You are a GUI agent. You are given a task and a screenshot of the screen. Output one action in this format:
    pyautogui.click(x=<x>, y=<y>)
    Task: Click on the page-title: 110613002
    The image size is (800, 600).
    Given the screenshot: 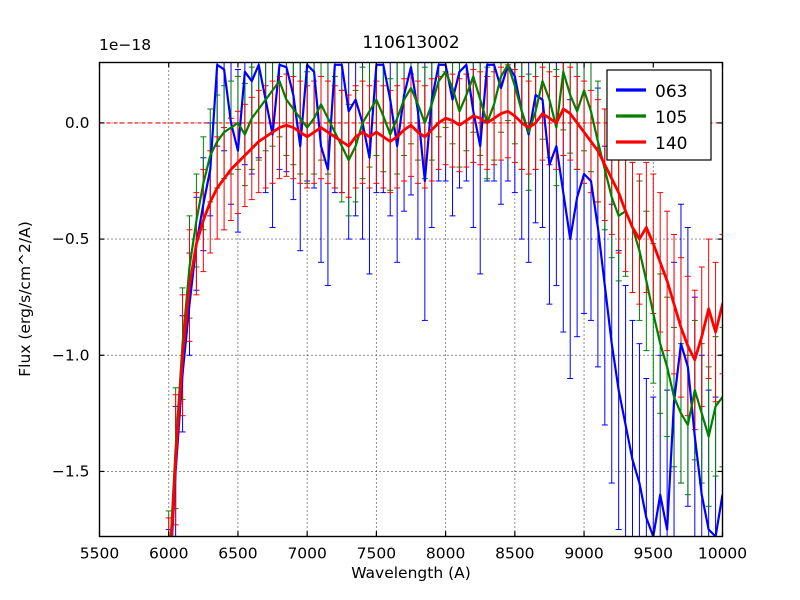 What is the action you would take?
    pyautogui.click(x=410, y=43)
    